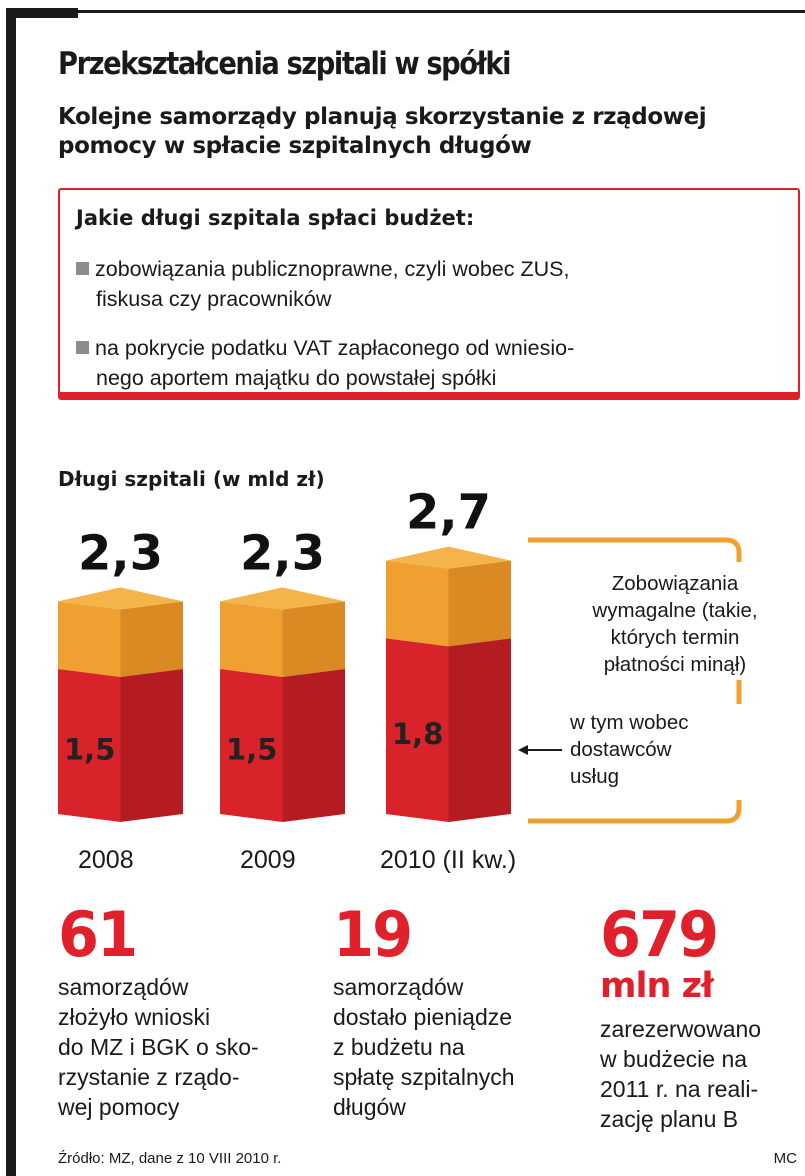 This screenshot has width=805, height=1176. Describe the element at coordinates (417, 734) in the screenshot. I see `bar-segment-label: 1,8` at that location.